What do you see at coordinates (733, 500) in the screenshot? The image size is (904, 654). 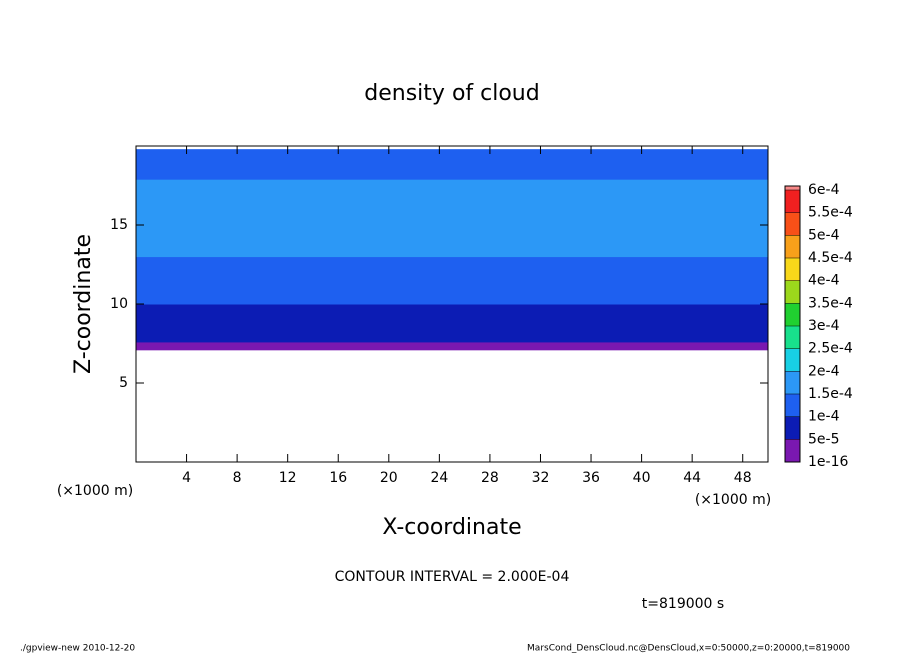 I see `x-unit-right: (×1000 m)` at bounding box center [733, 500].